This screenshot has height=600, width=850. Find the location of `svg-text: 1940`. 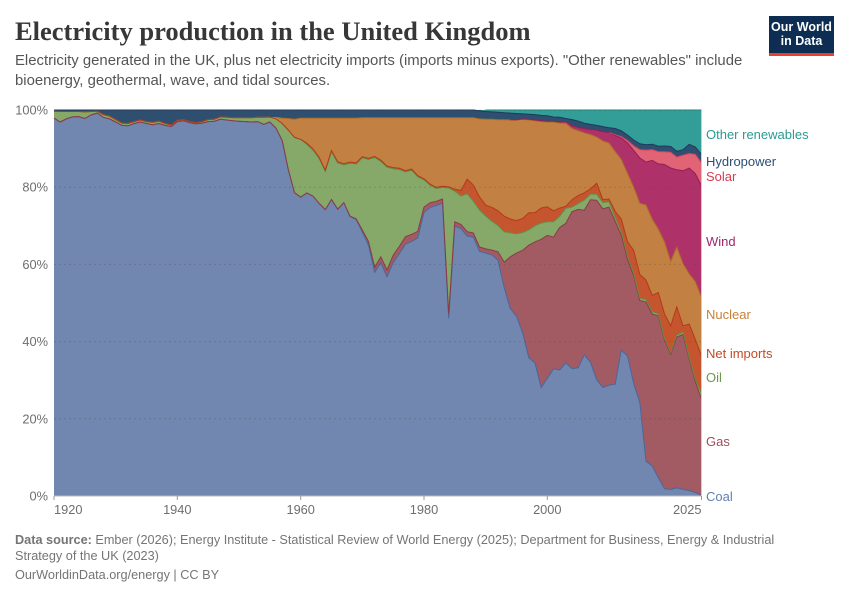

svg-text: 1940 is located at coordinates (177, 509).